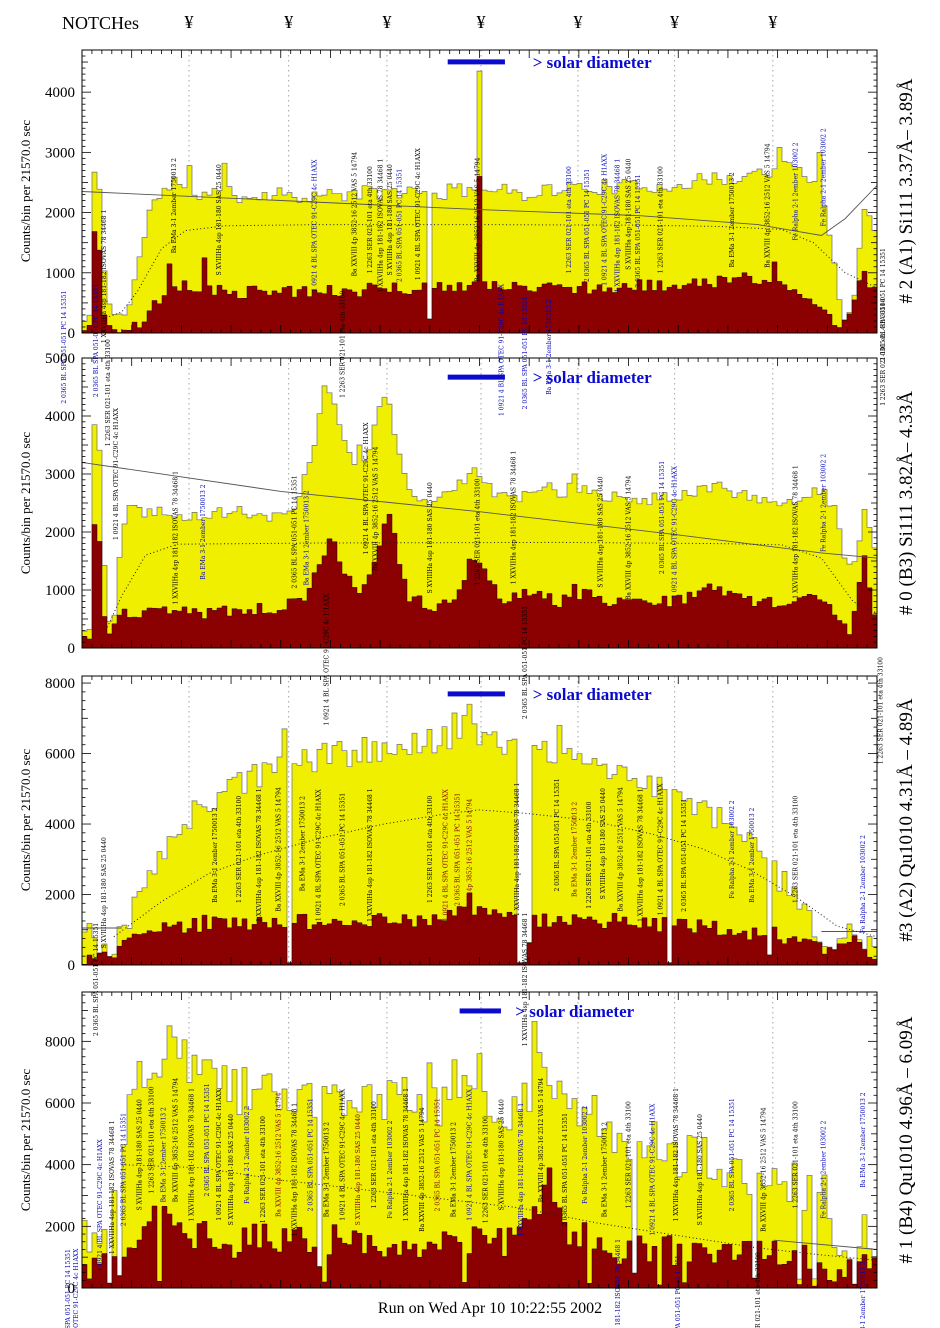 The width and height of the screenshot is (940, 1328). What do you see at coordinates (481, 22) in the screenshot?
I see `notch-mark-3: ¥` at bounding box center [481, 22].